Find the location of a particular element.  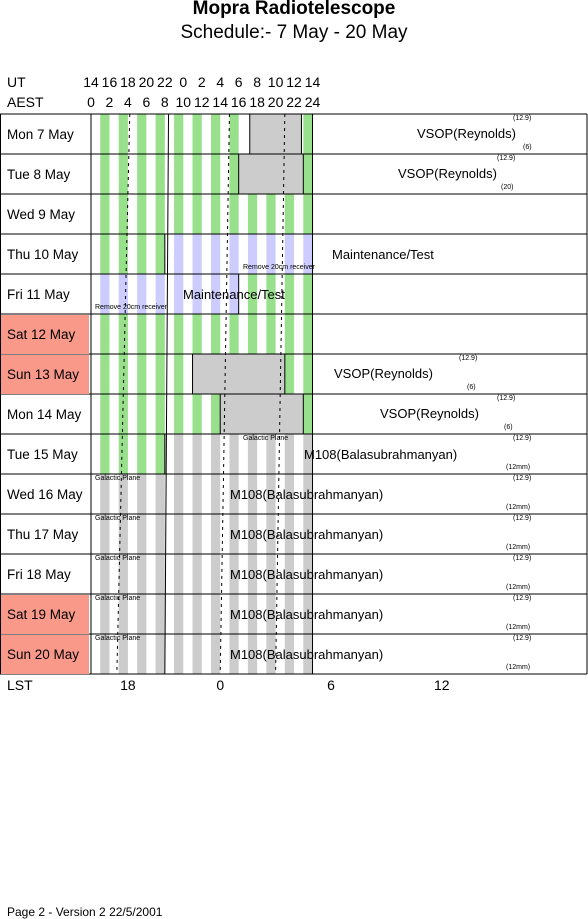

aest-tick: 22 is located at coordinates (294, 102).